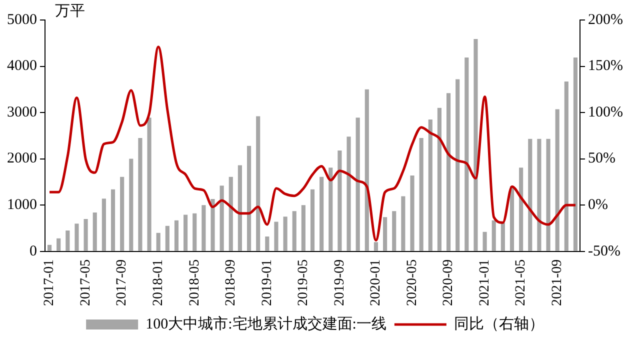 This screenshot has width=630, height=342. I want to click on x-tick-label: 2017-01, so click(50, 282).